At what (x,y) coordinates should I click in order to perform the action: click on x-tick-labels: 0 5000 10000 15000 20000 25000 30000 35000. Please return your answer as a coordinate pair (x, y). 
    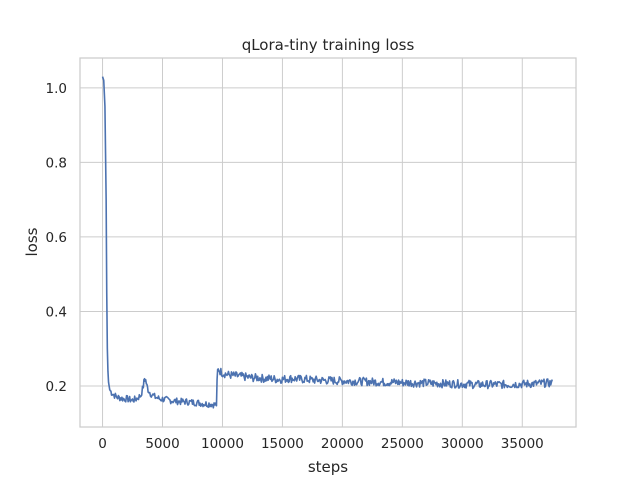
    Looking at the image, I should click on (321, 444).